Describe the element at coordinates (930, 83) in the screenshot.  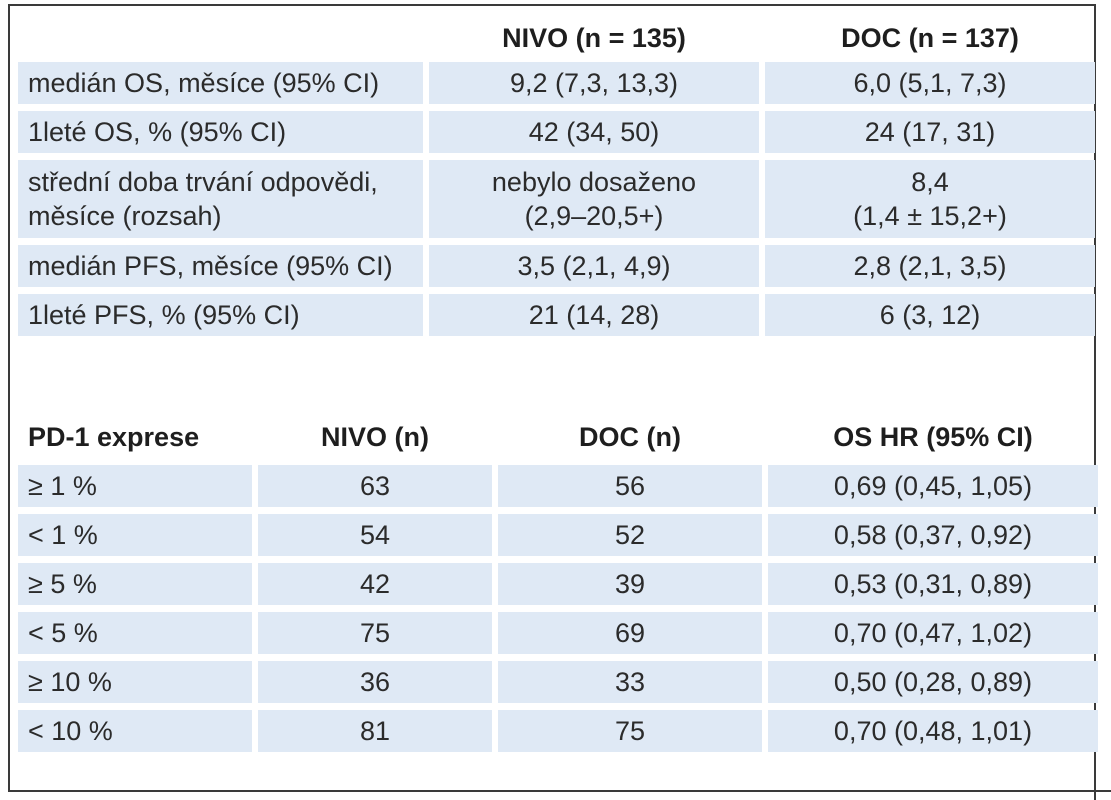
I see `doc-value: 6,0 (5,1, 7,3)` at that location.